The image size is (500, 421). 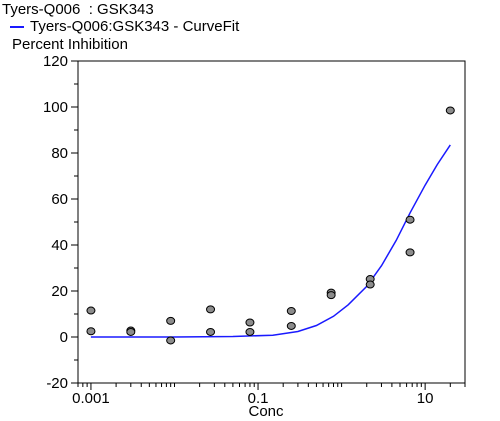 I want to click on y-tick-label: -20, so click(x=57, y=383).